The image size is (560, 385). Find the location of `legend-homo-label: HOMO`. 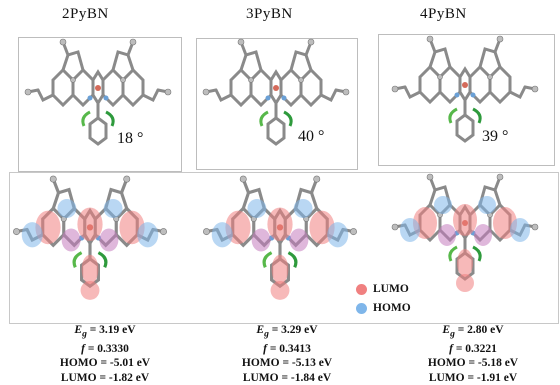

legend-homo-label: HOMO is located at coordinates (392, 308).